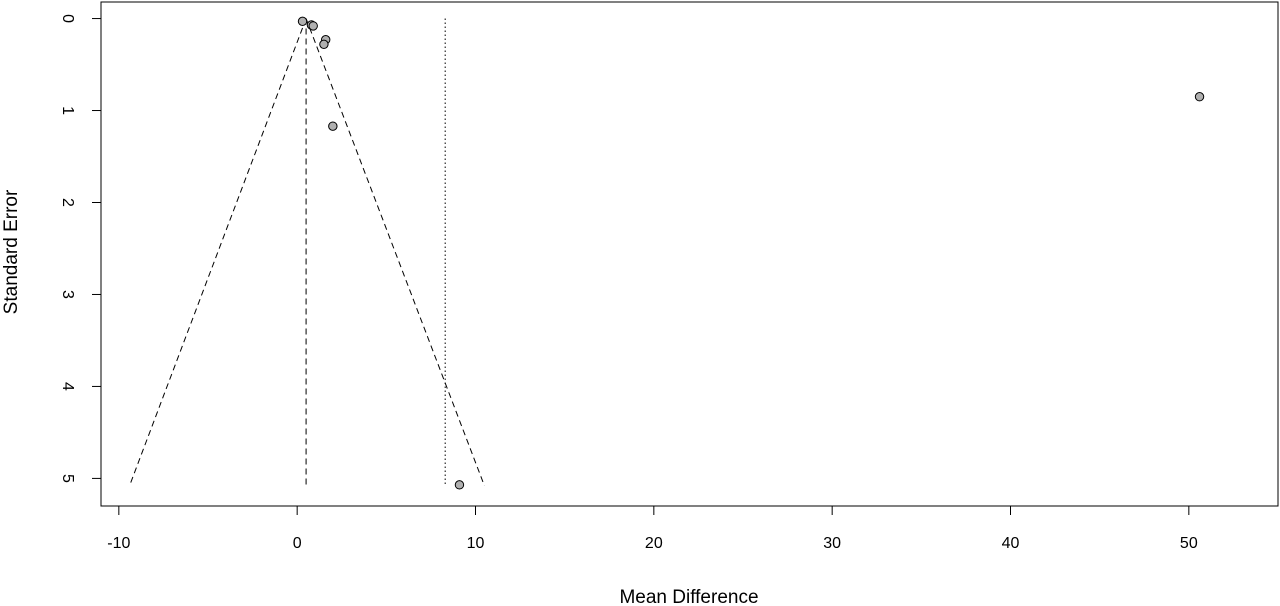 The width and height of the screenshot is (1280, 606). I want to click on x-tick-label: 50, so click(1189, 543).